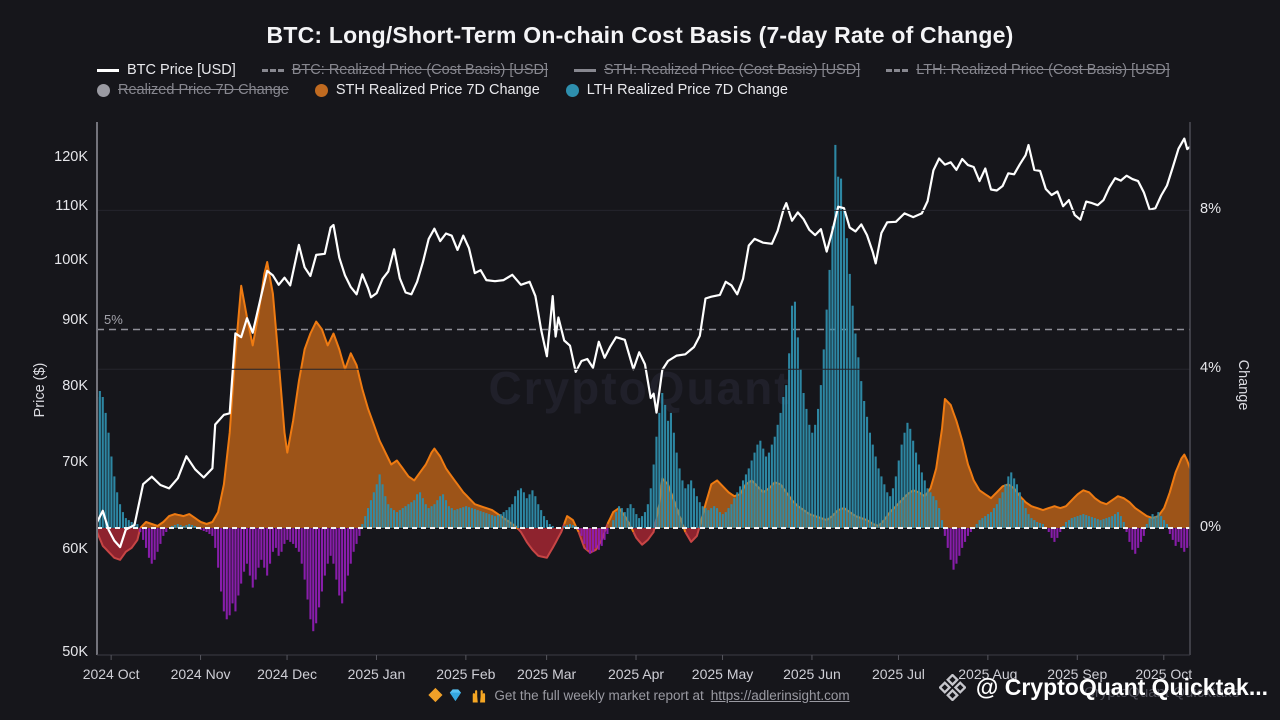 This screenshot has width=1280, height=720. What do you see at coordinates (722, 674) in the screenshot?
I see `x-tick: 2025 May` at bounding box center [722, 674].